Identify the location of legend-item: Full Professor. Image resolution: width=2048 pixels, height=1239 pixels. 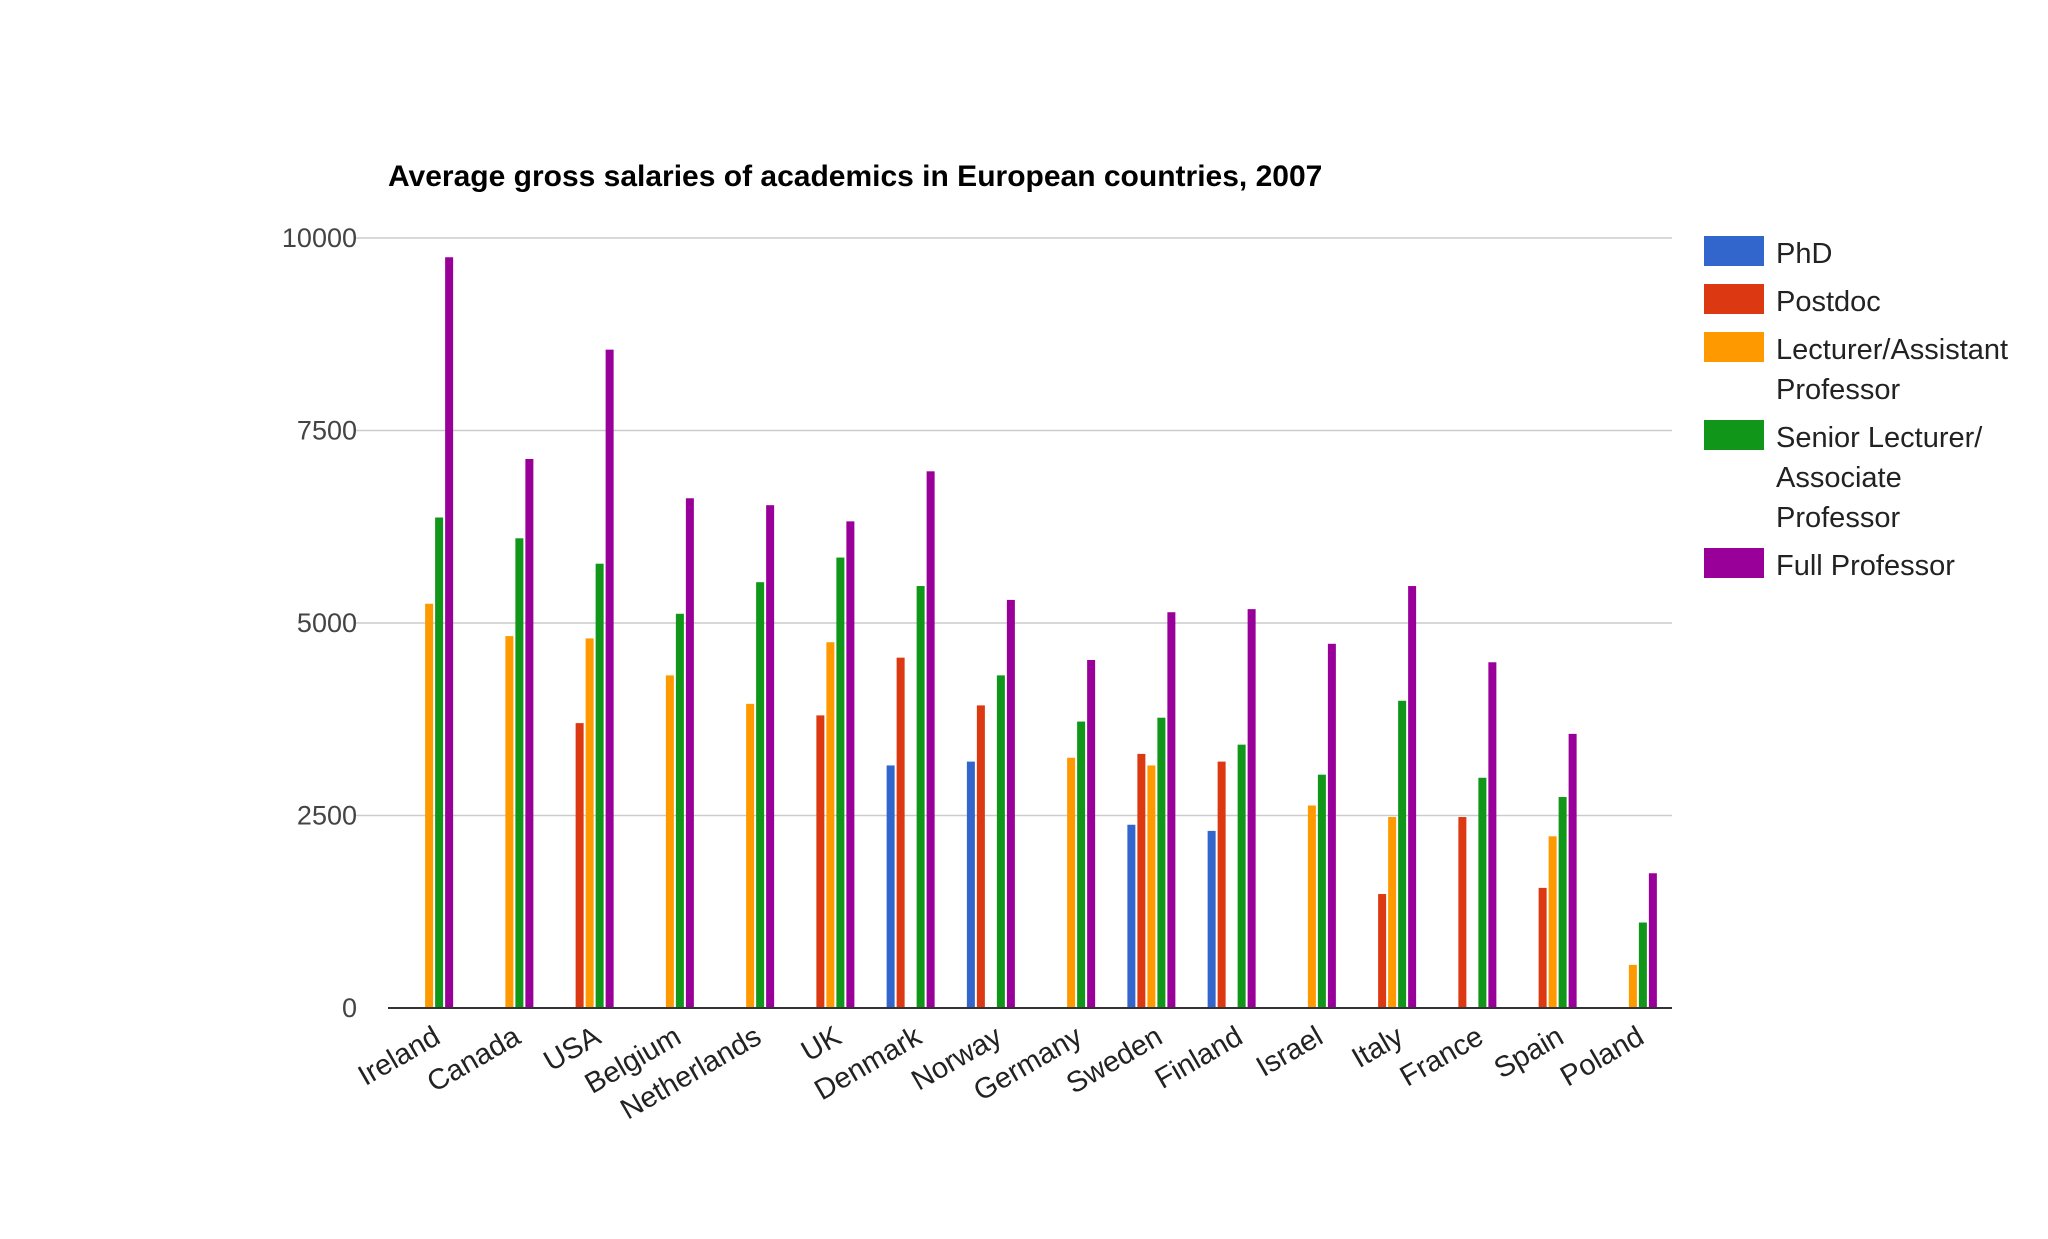
(1829, 565).